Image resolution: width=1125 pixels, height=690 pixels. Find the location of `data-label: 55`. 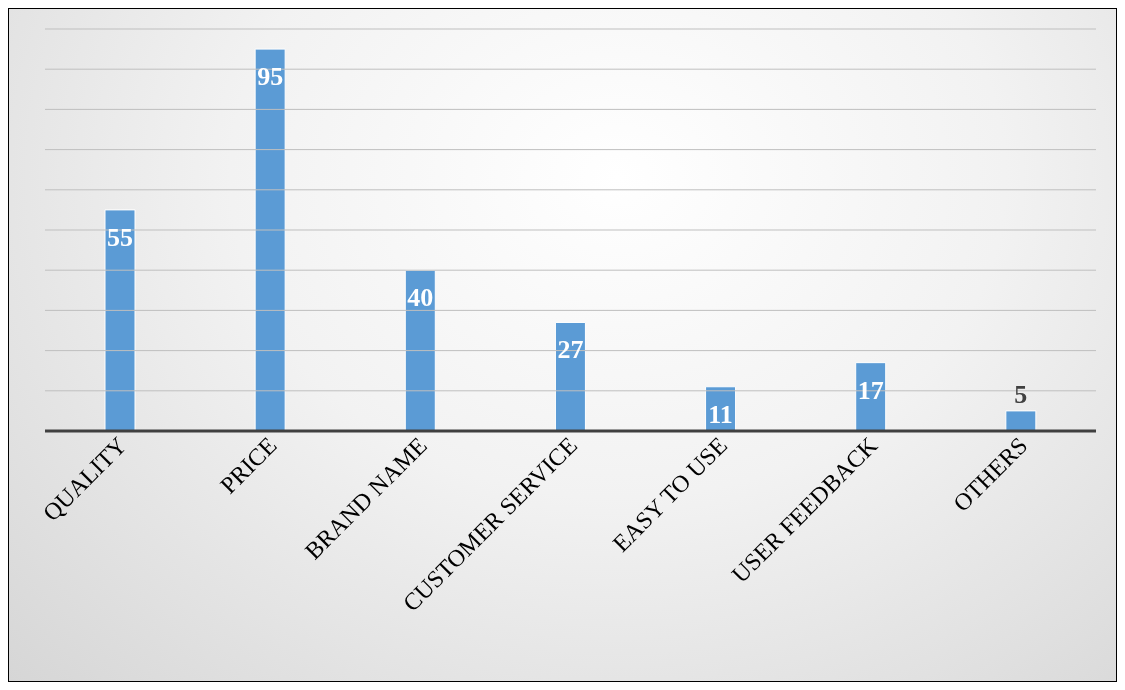

data-label: 55 is located at coordinates (120, 237).